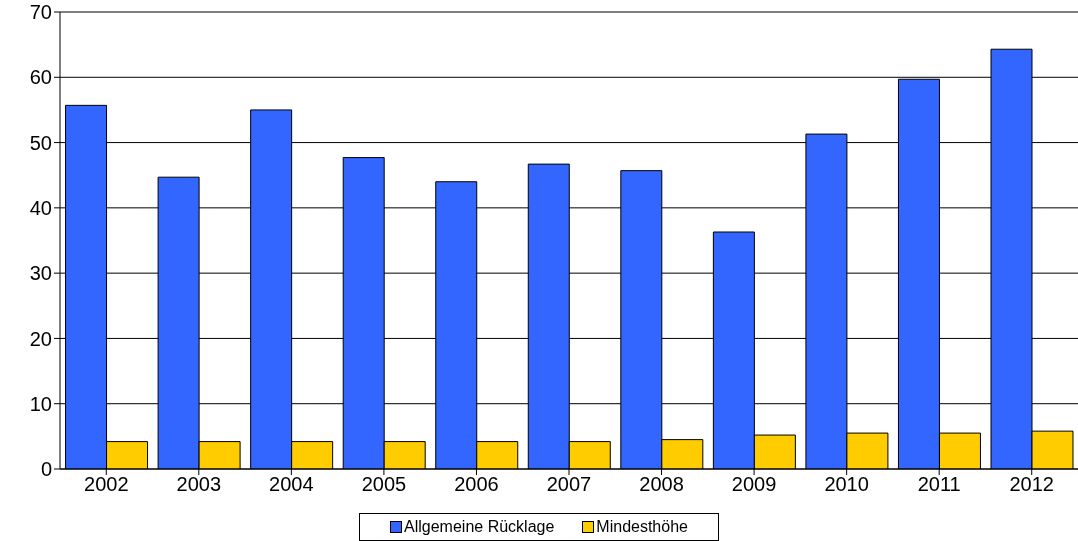 The image size is (1078, 541). Describe the element at coordinates (1031, 484) in the screenshot. I see `x-tick-label: 2012` at that location.